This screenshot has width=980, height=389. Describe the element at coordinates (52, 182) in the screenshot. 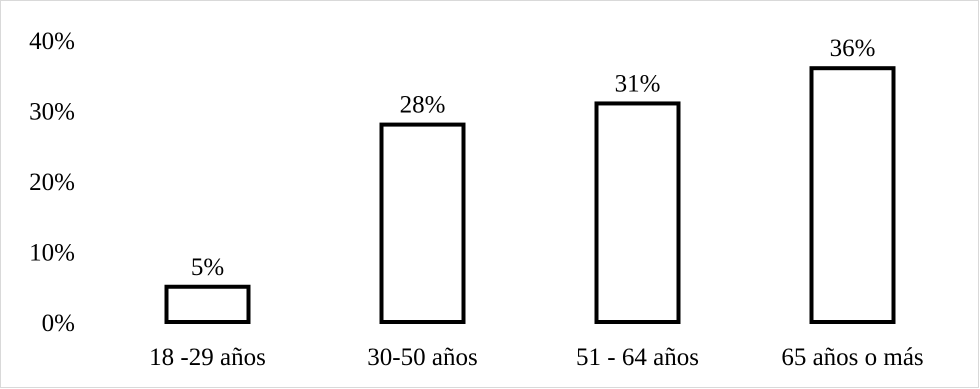

I see `y-tick-label: 20%` at that location.